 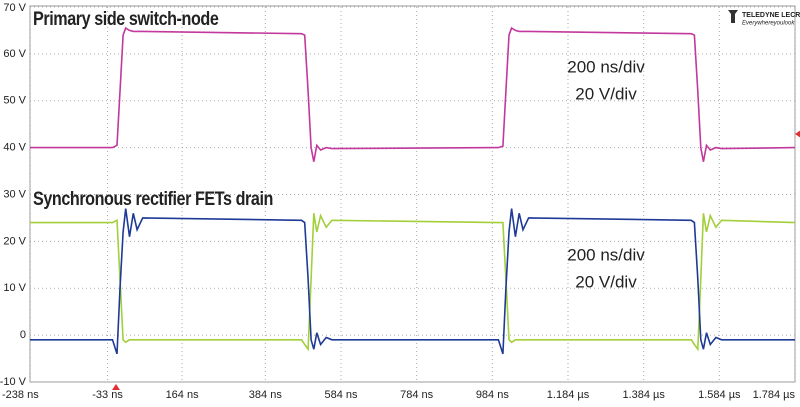 I want to click on y-tick-label: 0, so click(x=23, y=335).